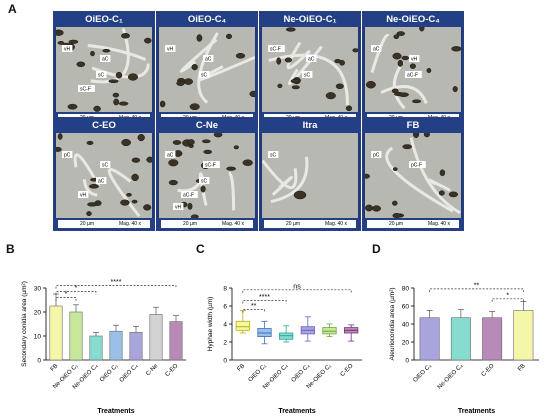  Describe the element at coordinates (310, 175) in the screenshot. I see `micrograph-image: sC` at that location.